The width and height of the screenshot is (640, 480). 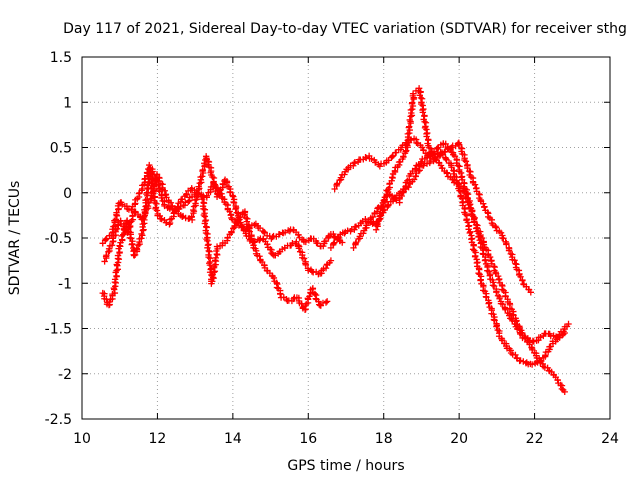 I want to click on y-tick-label: 0, so click(x=67, y=194).